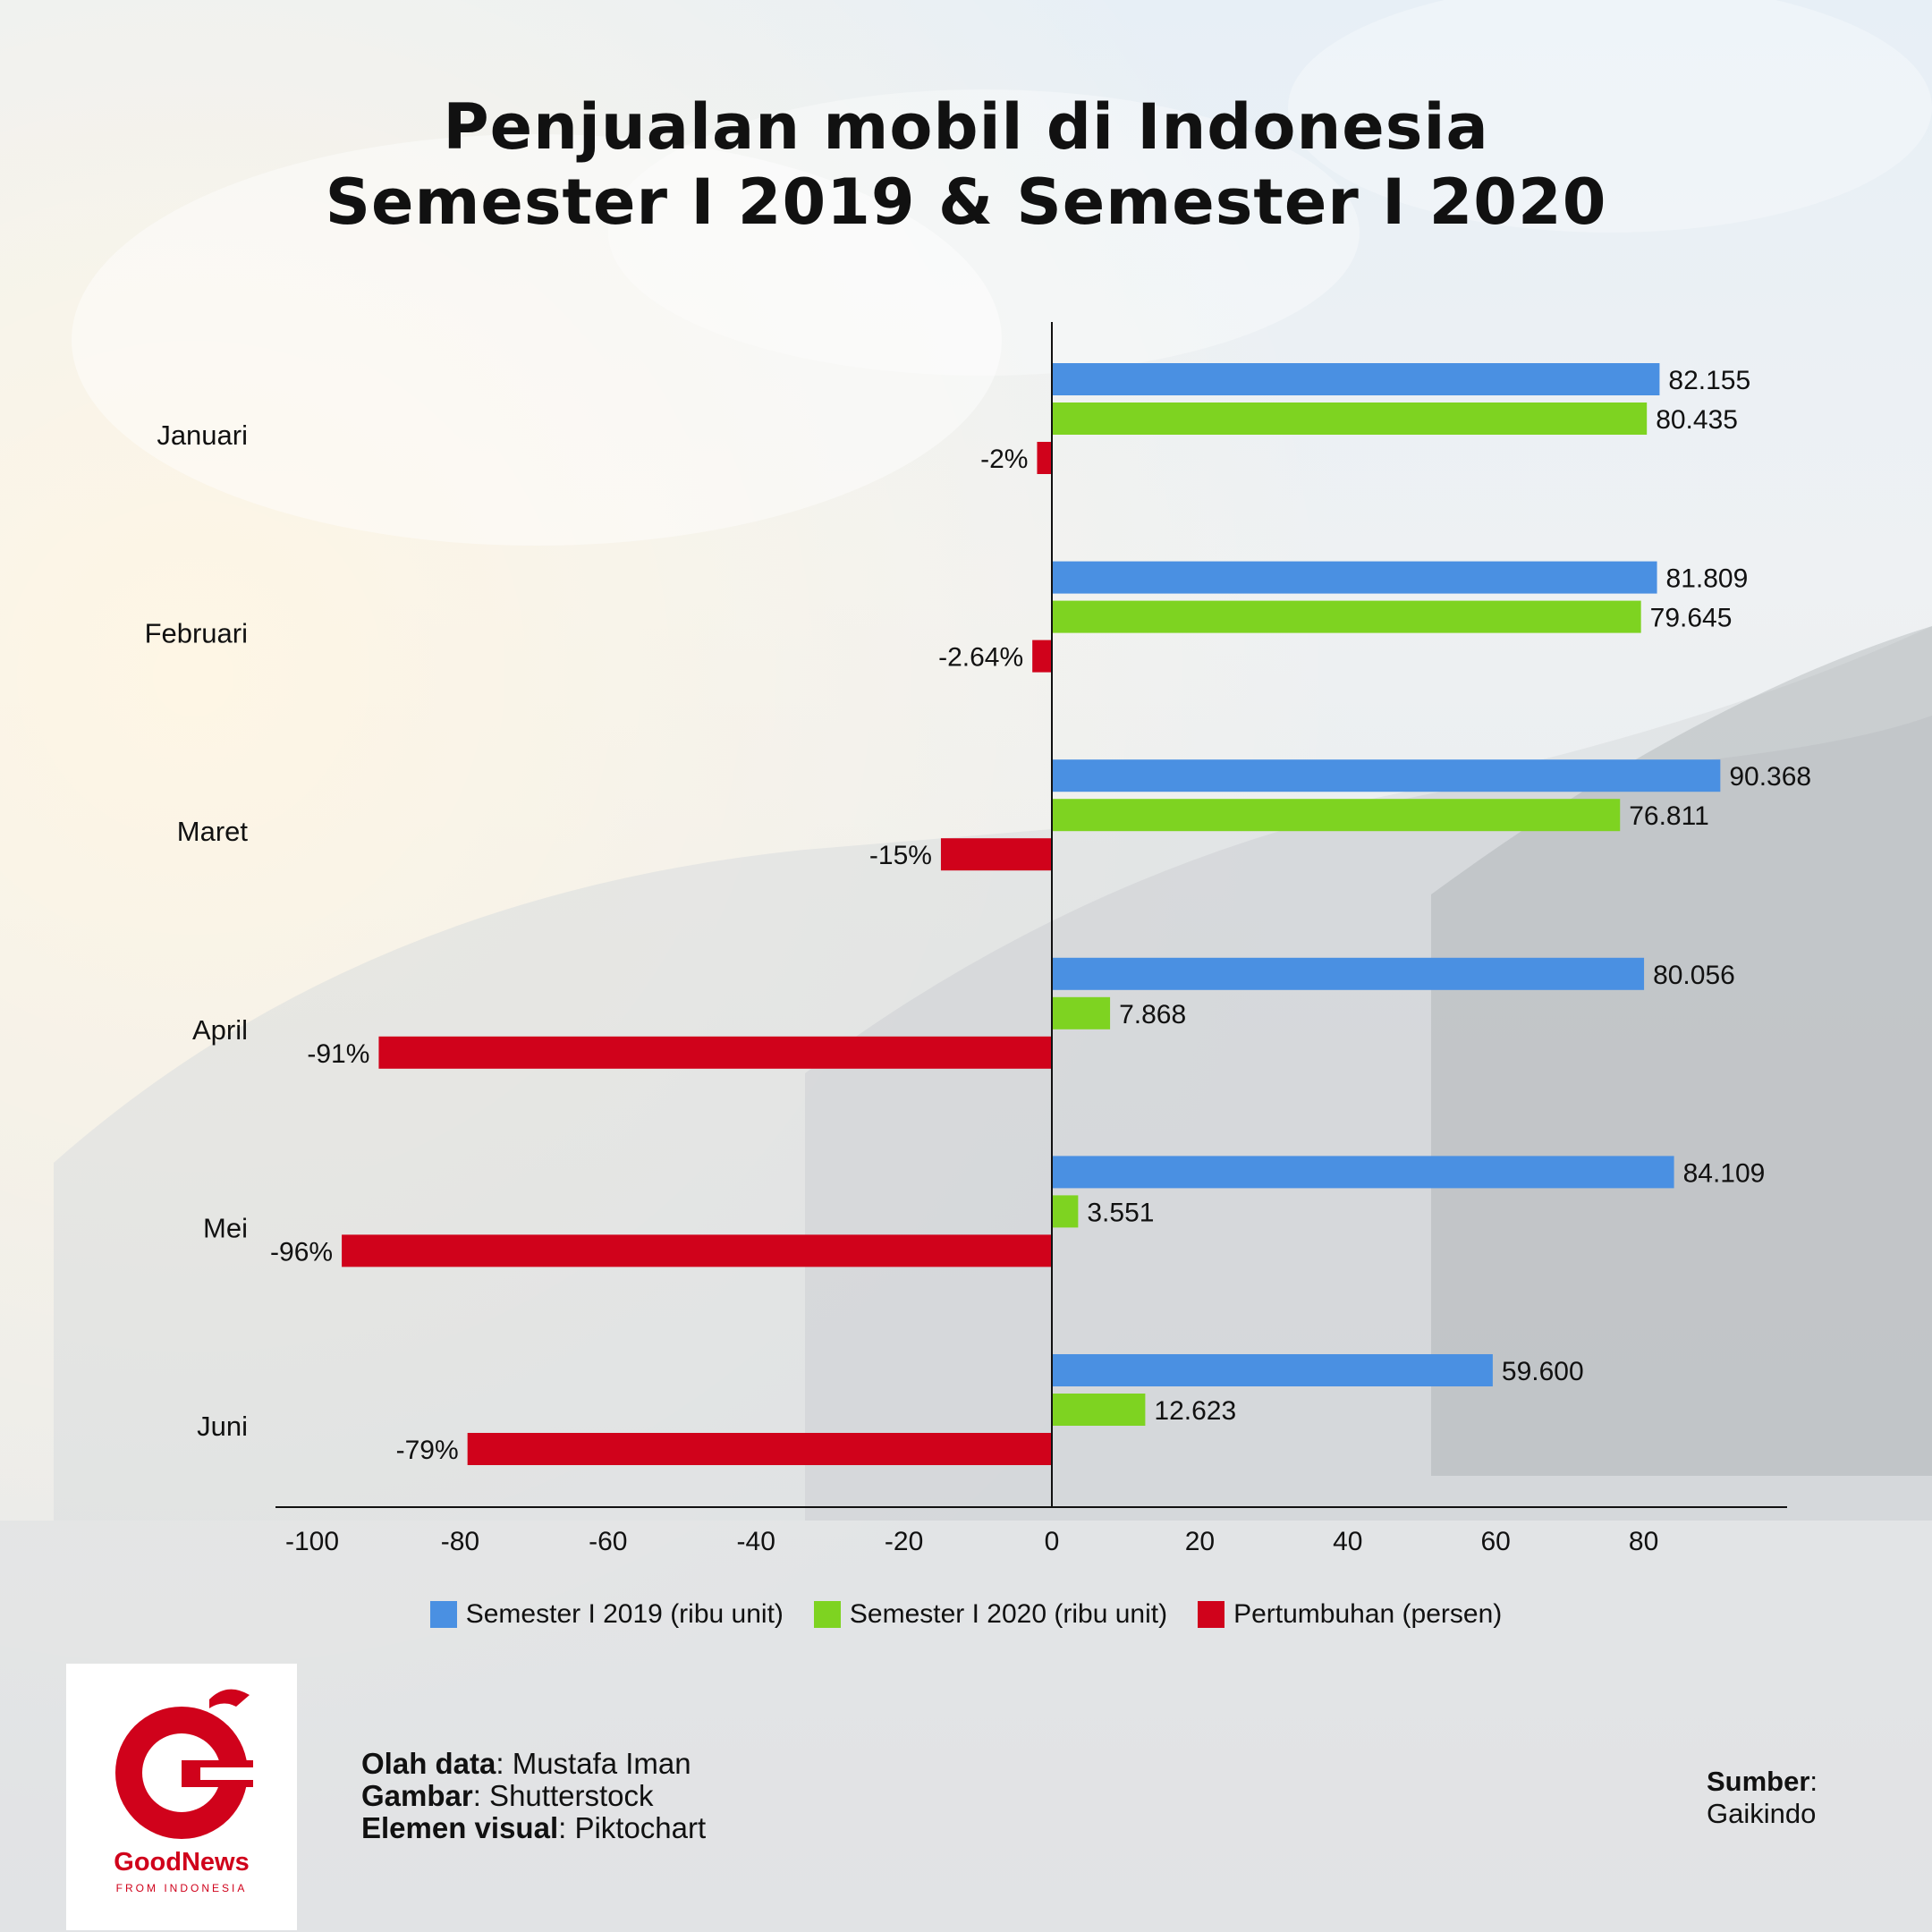  I want to click on data-label: -2%, so click(1004, 459).